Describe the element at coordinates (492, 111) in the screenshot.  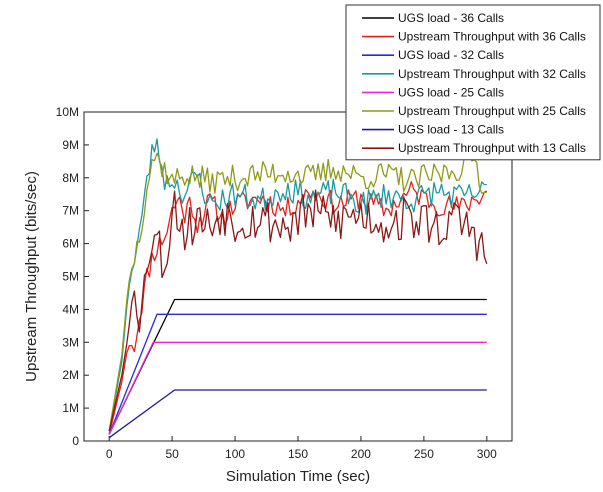
I see `legend-label: Upstream Throughput with 25 Calls` at that location.